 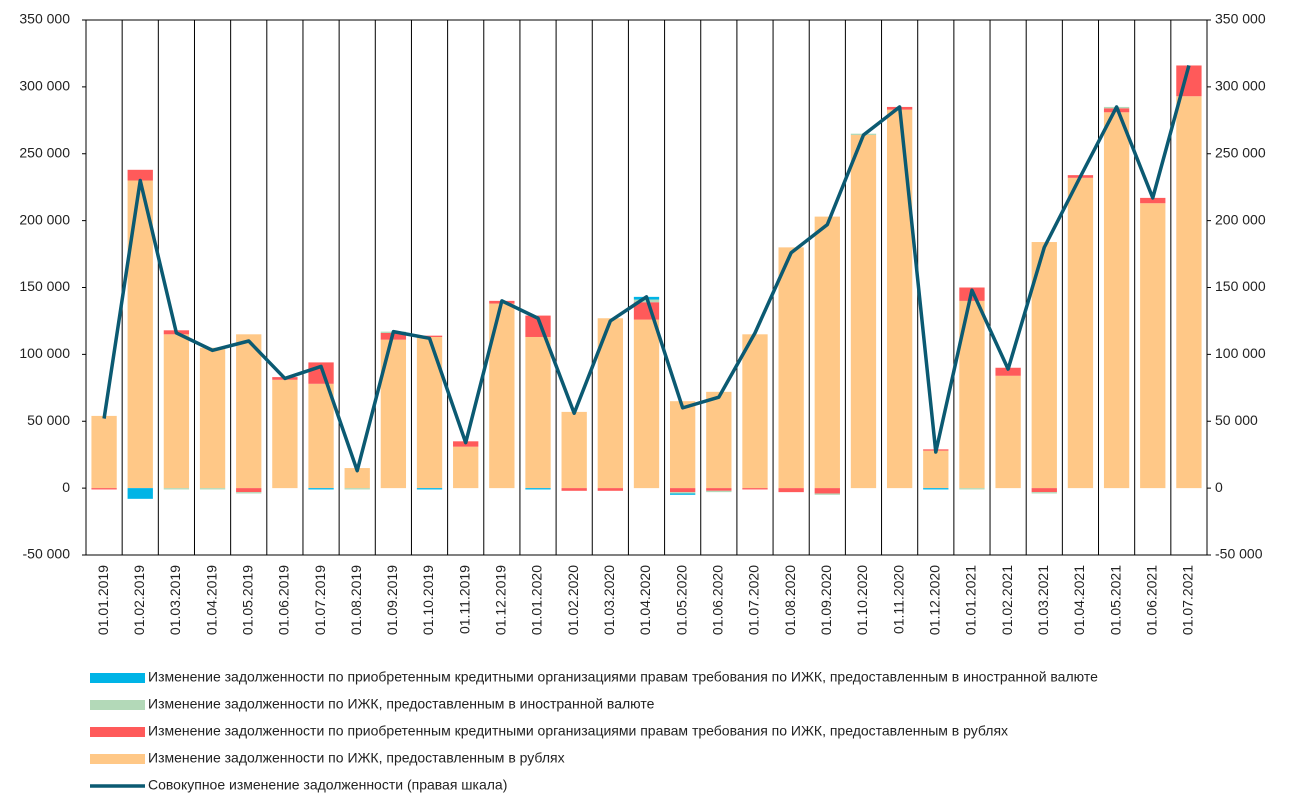 I want to click on x-tick-label: 01.01.2021, so click(x=971, y=600).